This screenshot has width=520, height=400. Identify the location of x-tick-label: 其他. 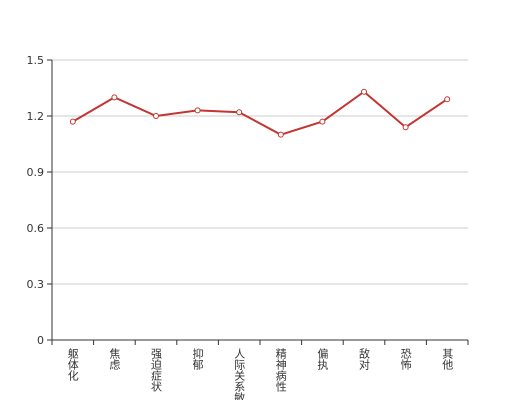
(447, 359).